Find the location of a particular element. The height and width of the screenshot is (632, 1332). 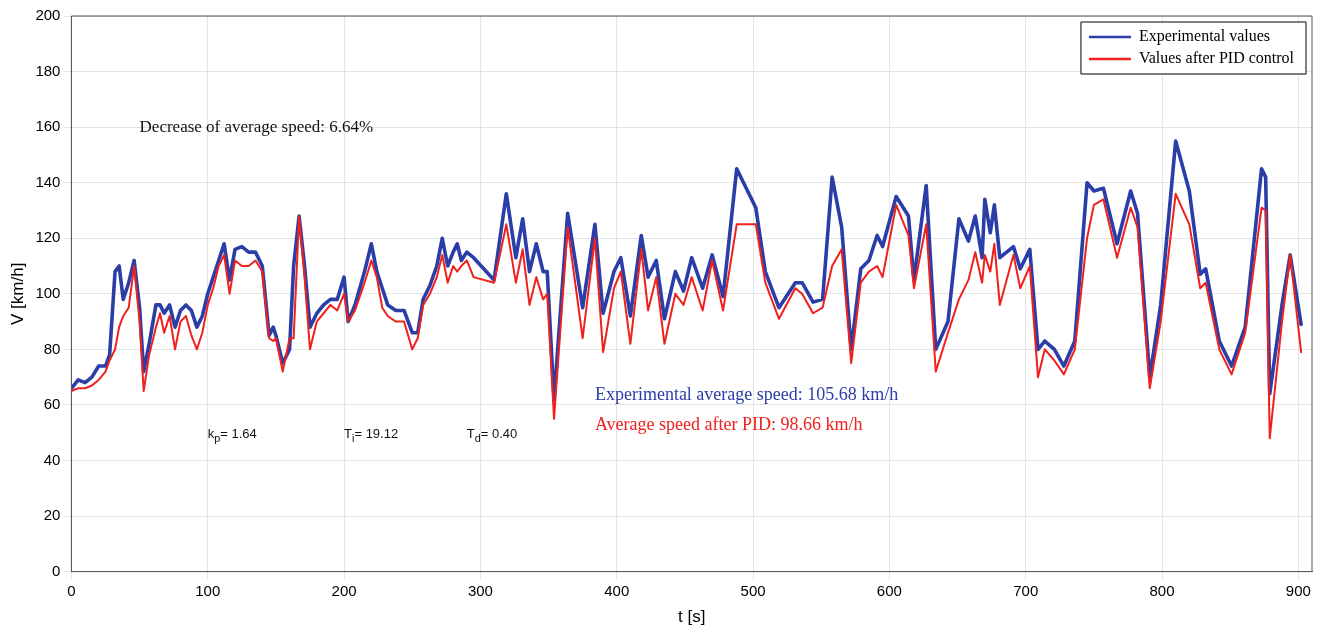

x-axis-title: t [s] is located at coordinates (692, 617).